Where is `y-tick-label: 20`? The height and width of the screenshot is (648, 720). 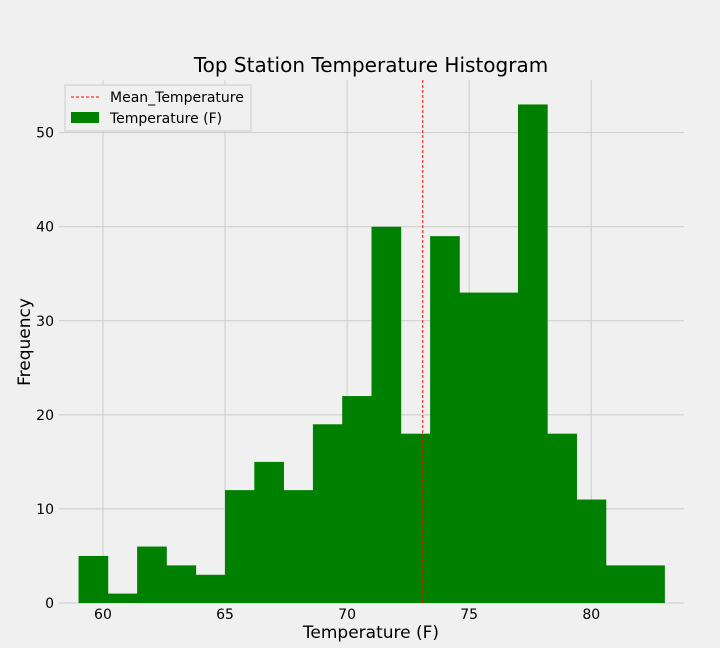
y-tick-label: 20 is located at coordinates (45, 416).